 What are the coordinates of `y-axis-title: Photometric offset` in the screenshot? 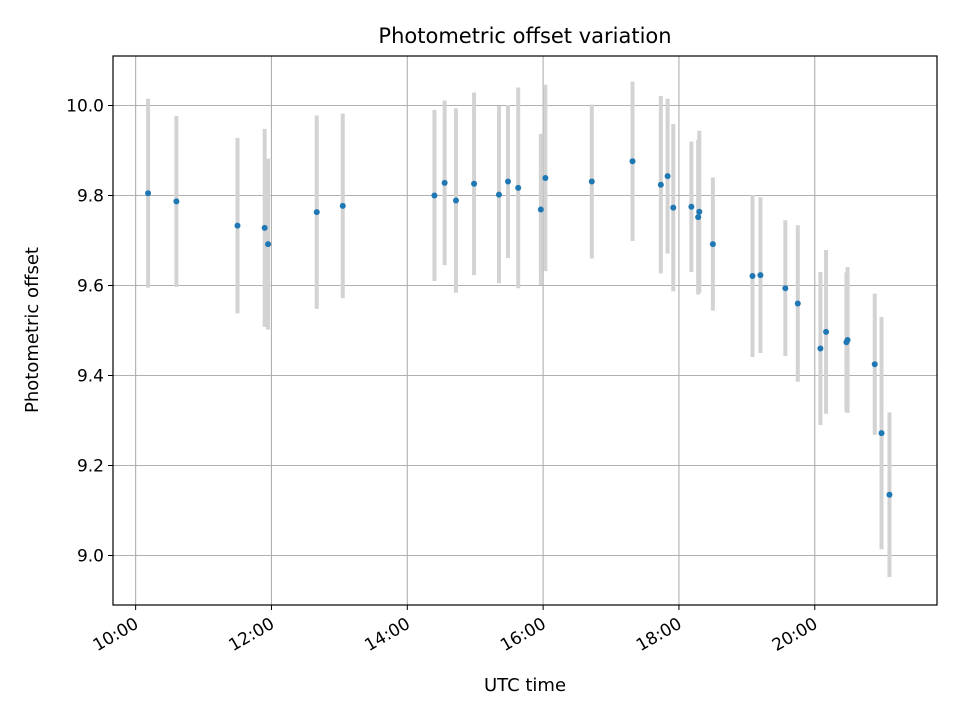 It's located at (32, 330).